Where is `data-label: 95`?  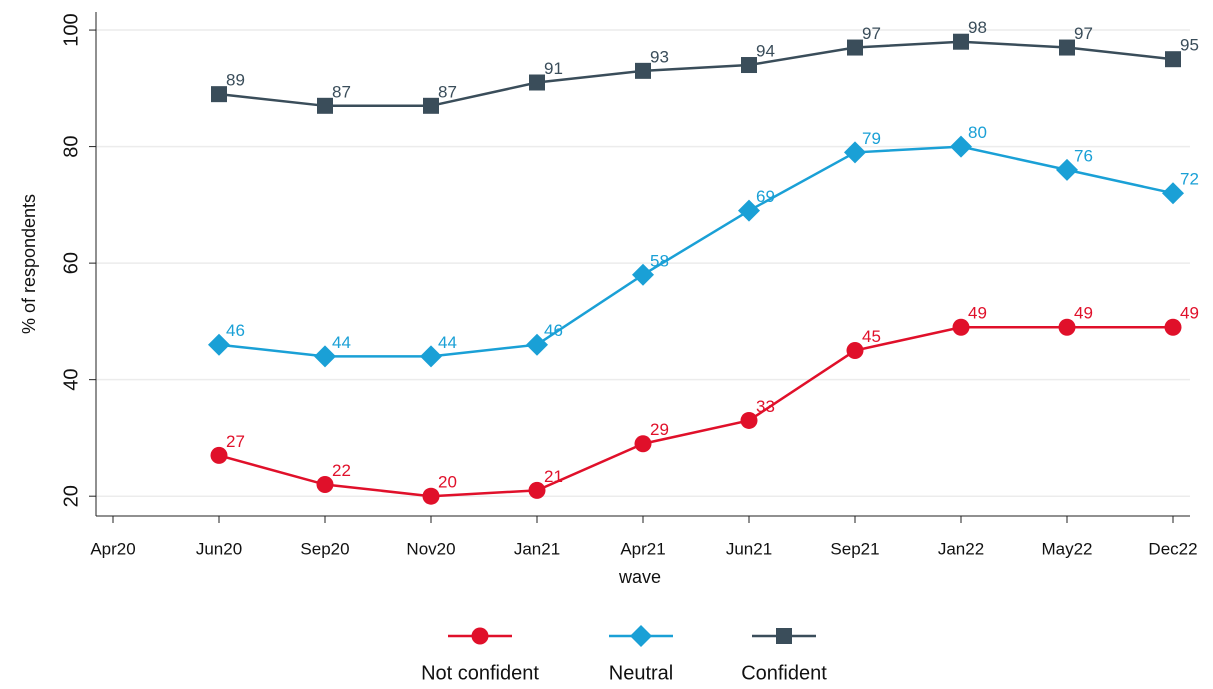 data-label: 95 is located at coordinates (1189, 45).